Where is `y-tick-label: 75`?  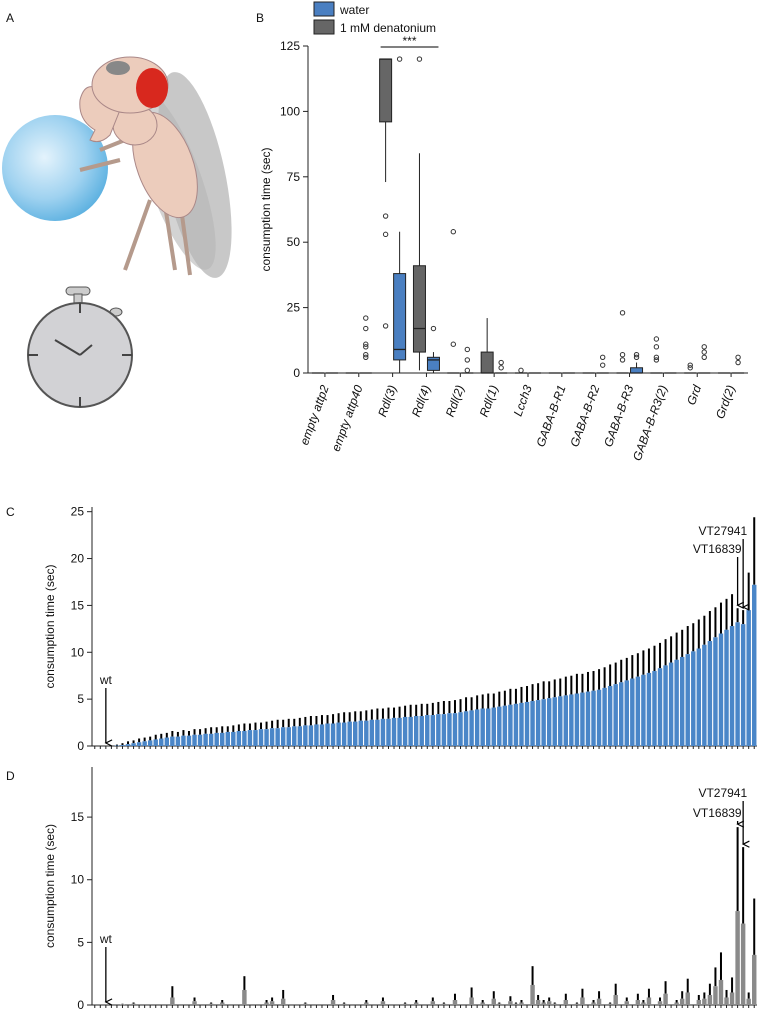 y-tick-label: 75 is located at coordinates (294, 177).